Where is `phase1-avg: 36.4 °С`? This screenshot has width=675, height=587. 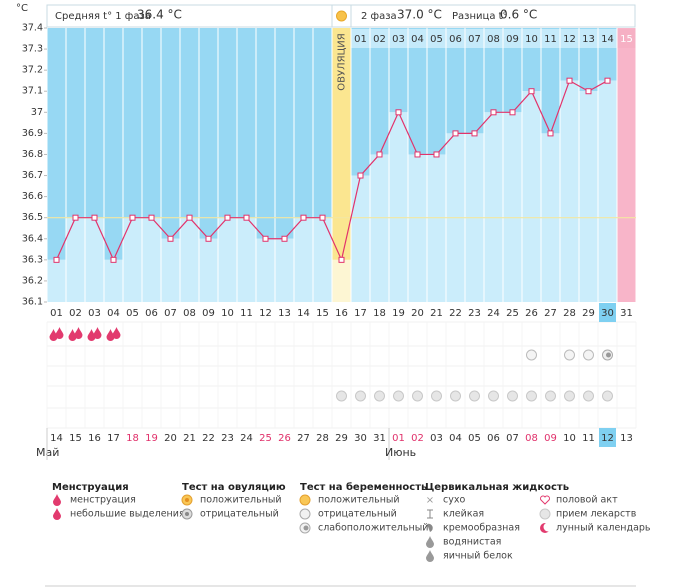 phase1-avg: 36.4 °С is located at coordinates (159, 15).